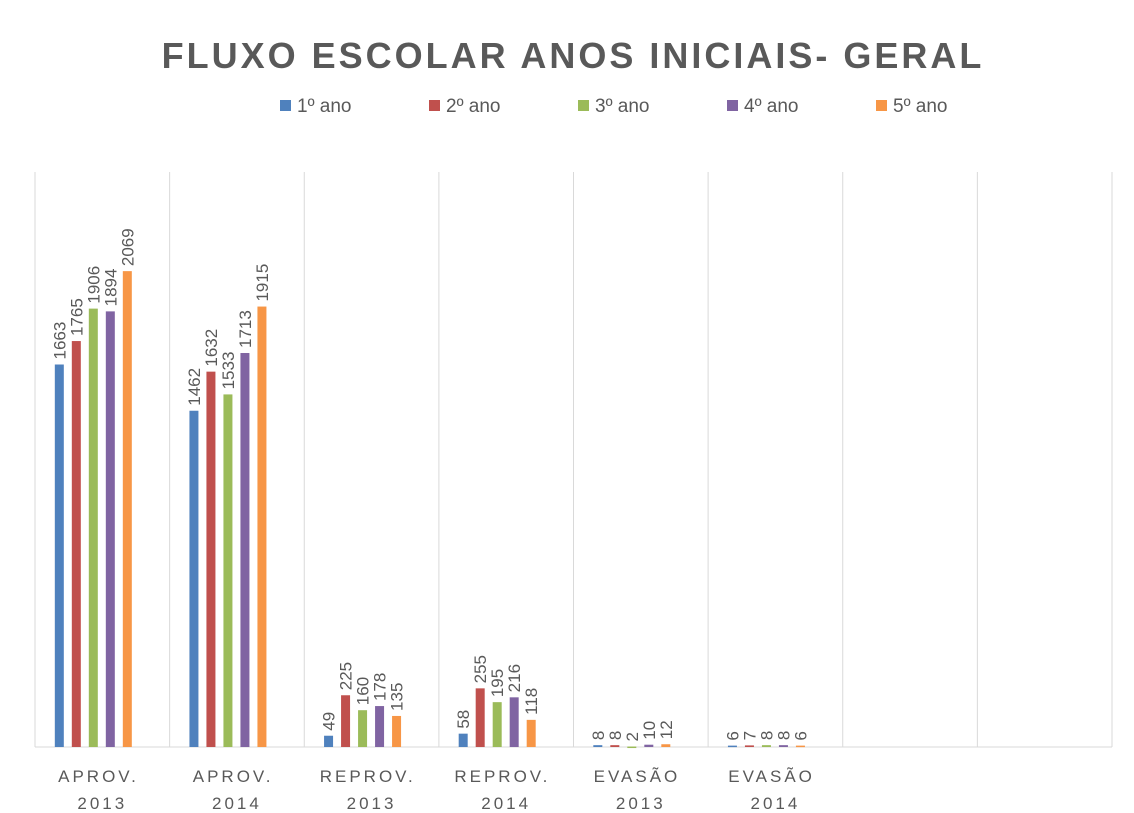  Describe the element at coordinates (324, 106) in the screenshot. I see `legend-label: 1º ano` at that location.